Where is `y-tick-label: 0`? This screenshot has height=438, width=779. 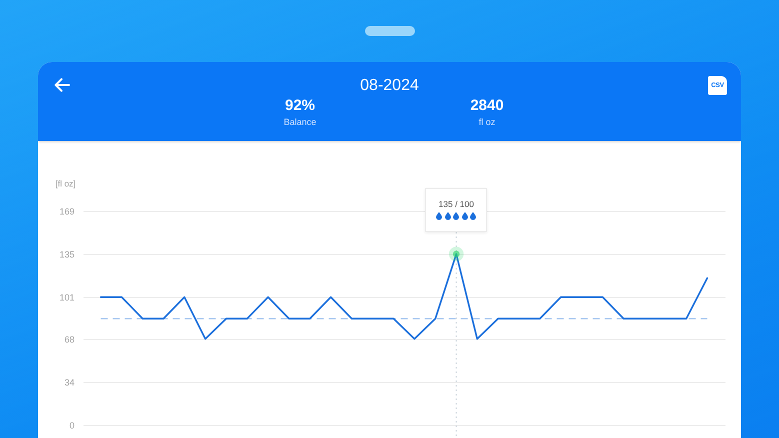
y-tick-label: 0 is located at coordinates (71, 425).